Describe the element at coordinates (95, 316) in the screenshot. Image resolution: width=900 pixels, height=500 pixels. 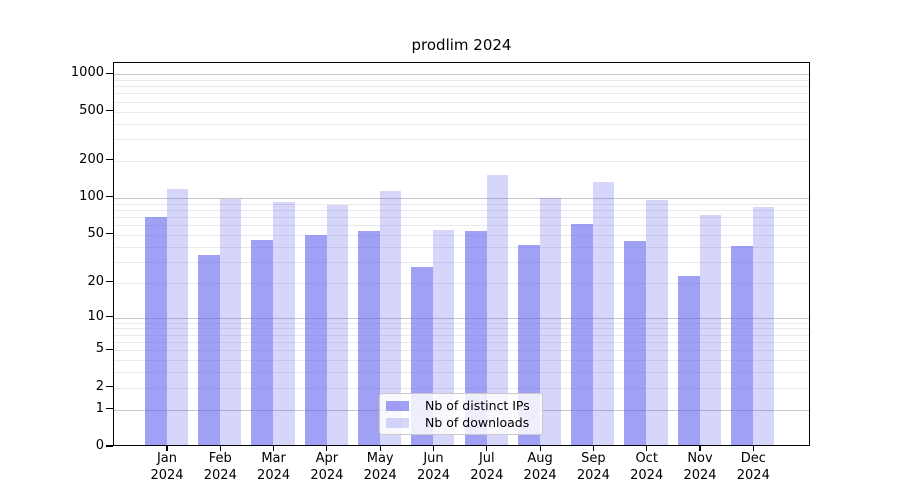
I see `y-tick-label: 10` at that location.